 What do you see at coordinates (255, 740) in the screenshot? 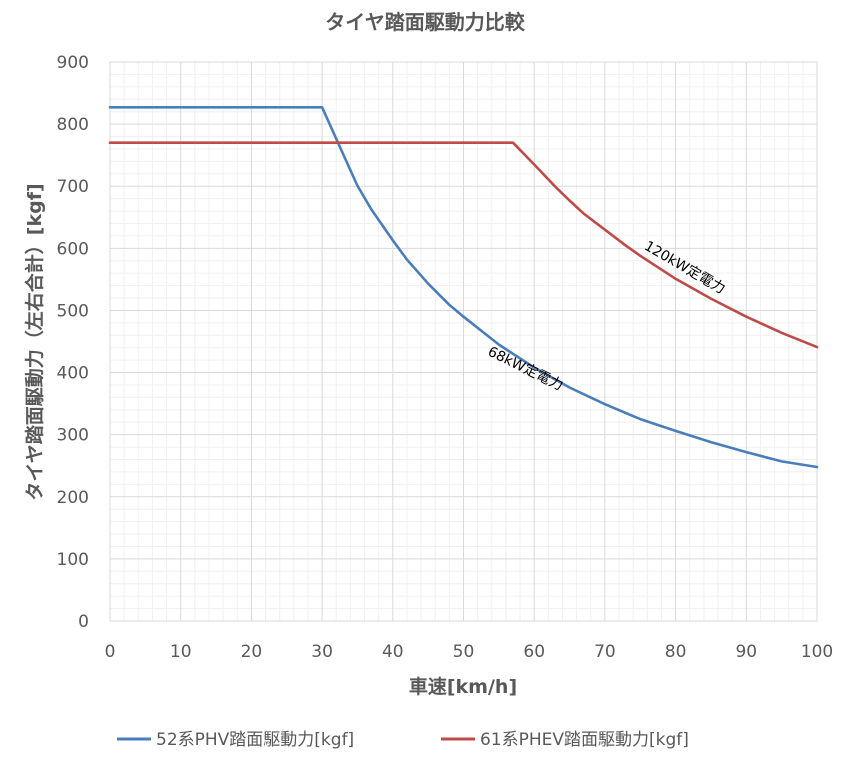
I see `legend-label-52-phv: 52系PHV踏面駆動力[kgf]` at bounding box center [255, 740].